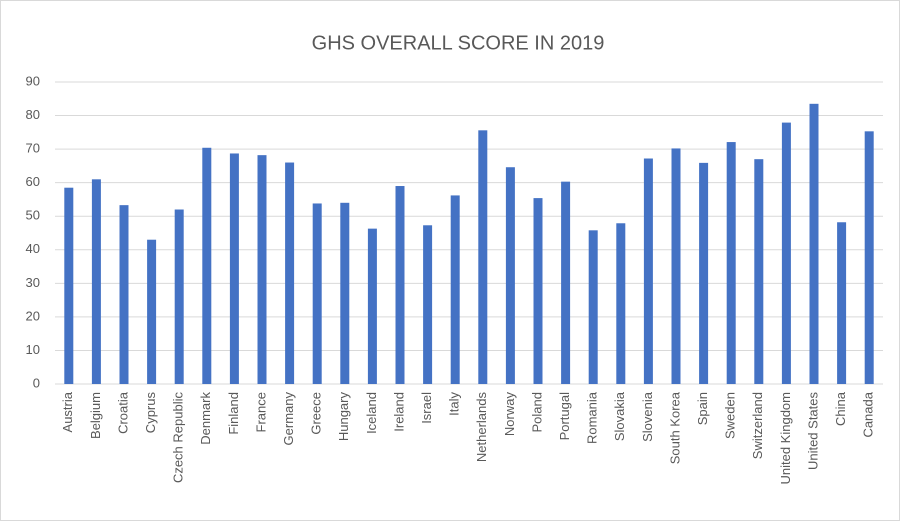  What do you see at coordinates (812, 431) in the screenshot?
I see `x-tick-label: United States` at bounding box center [812, 431].